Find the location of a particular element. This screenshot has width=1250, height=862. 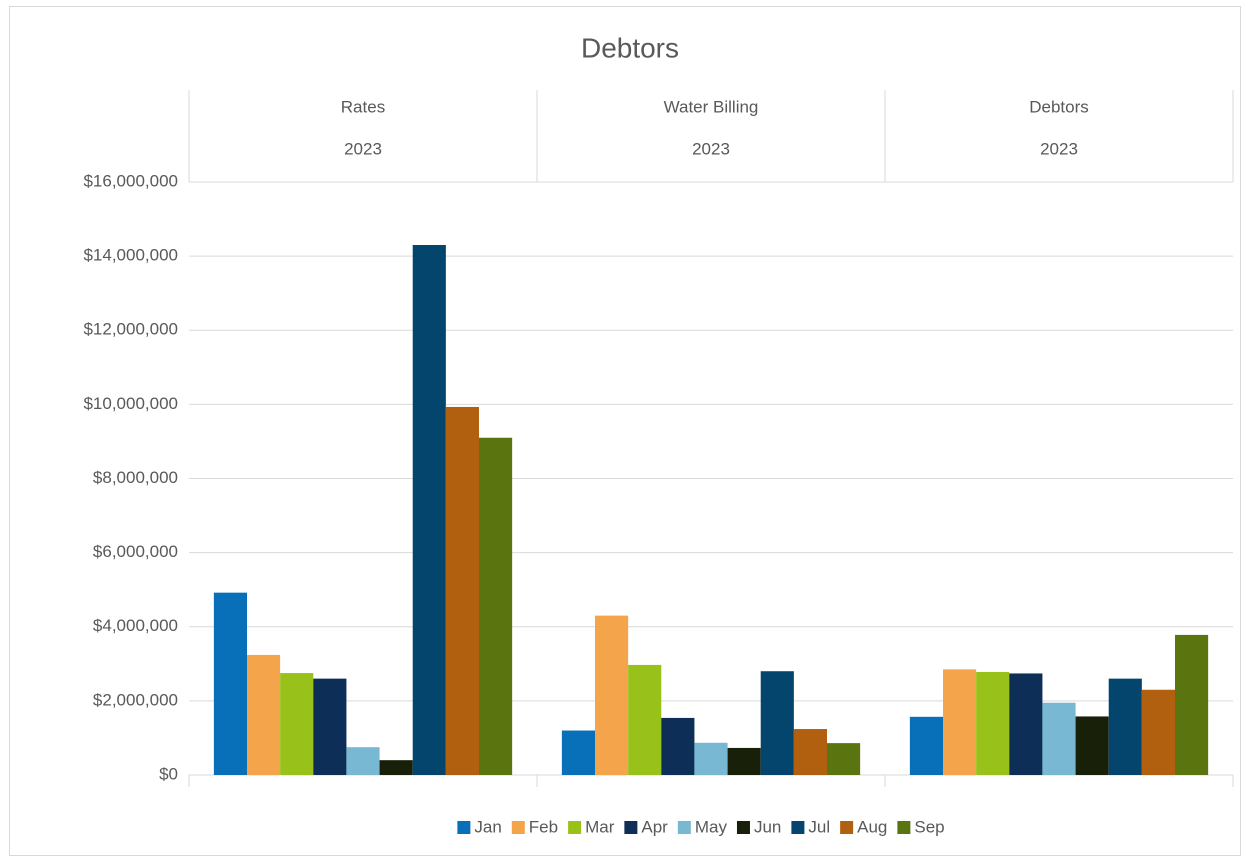

legend-label: Sep is located at coordinates (929, 826).